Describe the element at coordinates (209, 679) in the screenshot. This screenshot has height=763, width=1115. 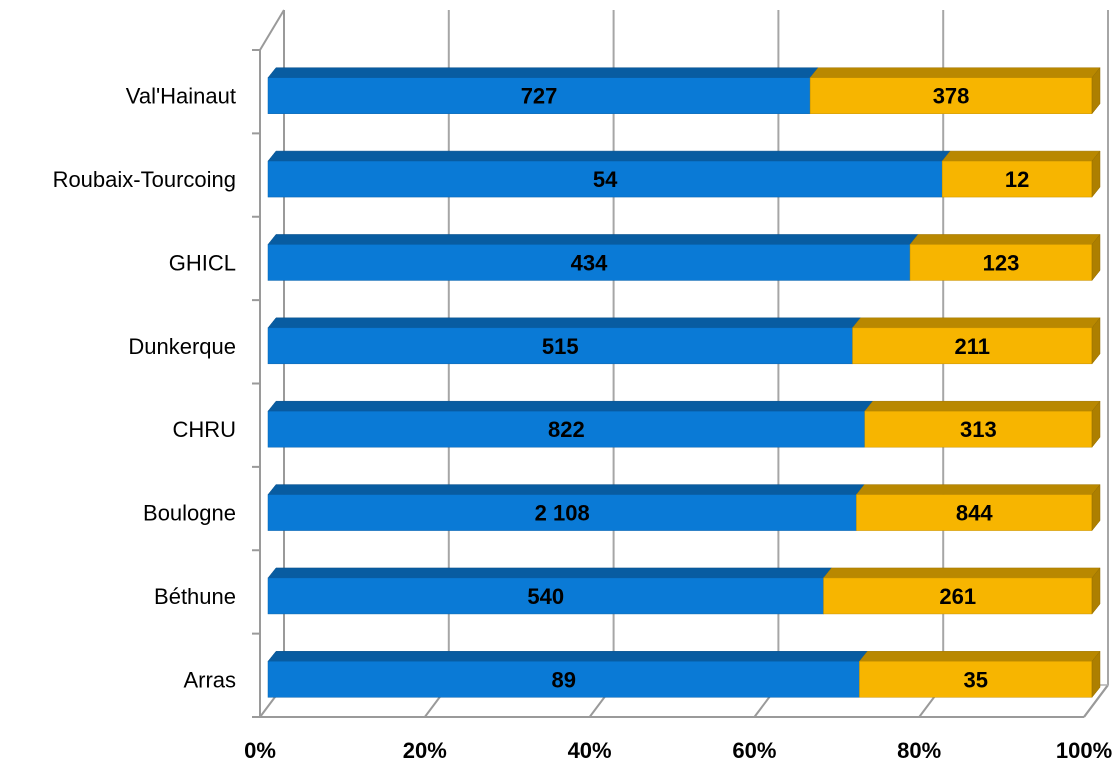
I see `category-label: Arras` at that location.